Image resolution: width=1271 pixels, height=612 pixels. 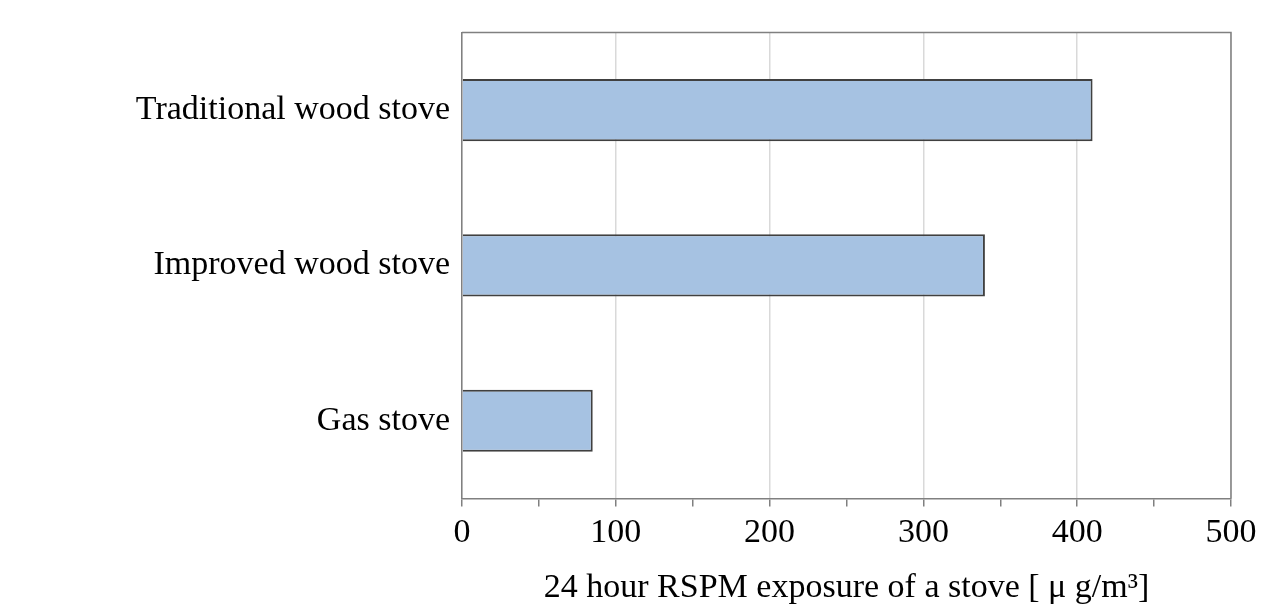 I want to click on y-tick-label: Improved wood stove, so click(x=301, y=263).